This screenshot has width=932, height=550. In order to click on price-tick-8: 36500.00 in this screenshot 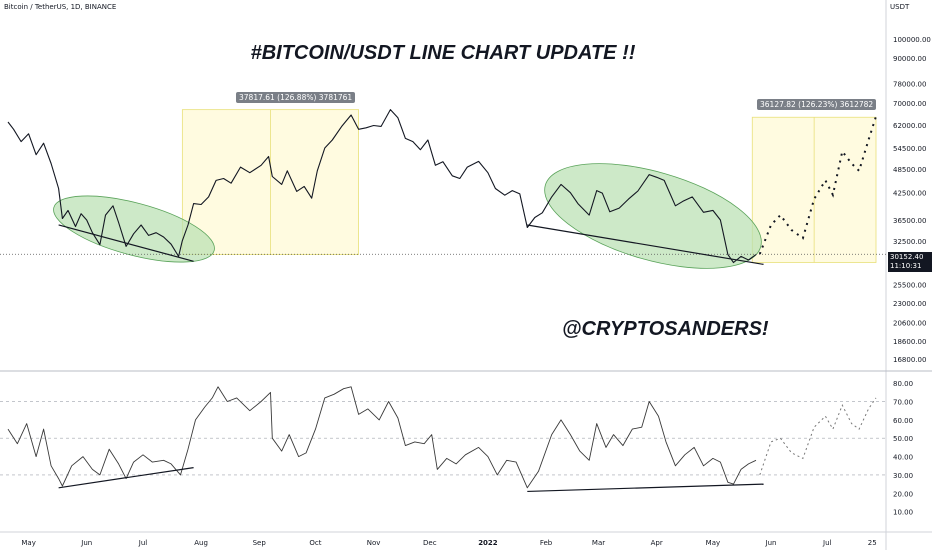, I will do `click(909, 221)`.